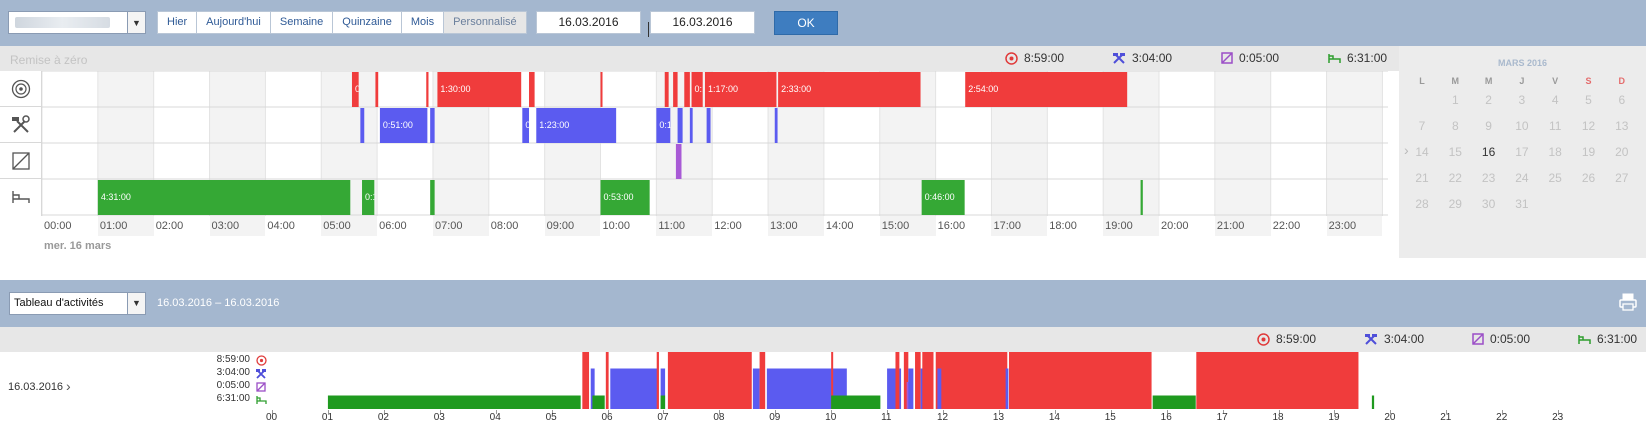 The height and width of the screenshot is (425, 1646). Describe the element at coordinates (886, 417) in the screenshot. I see `report-hour-label: 11` at that location.